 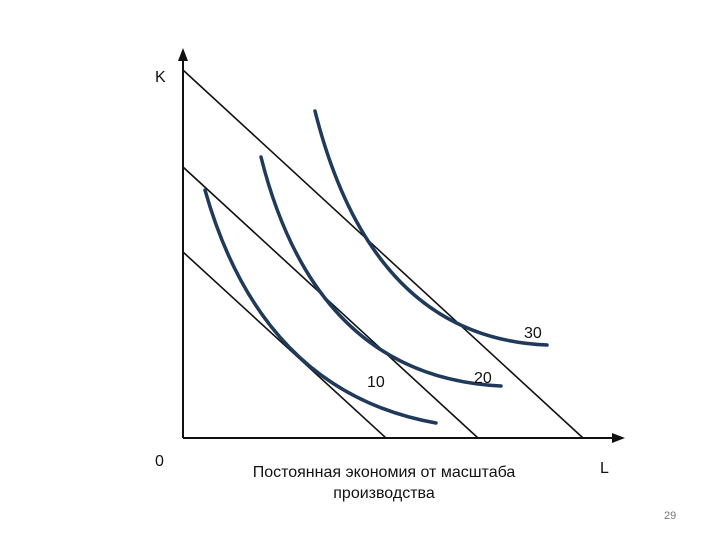 What do you see at coordinates (384, 493) in the screenshot?
I see `caption-line-2: производства` at bounding box center [384, 493].